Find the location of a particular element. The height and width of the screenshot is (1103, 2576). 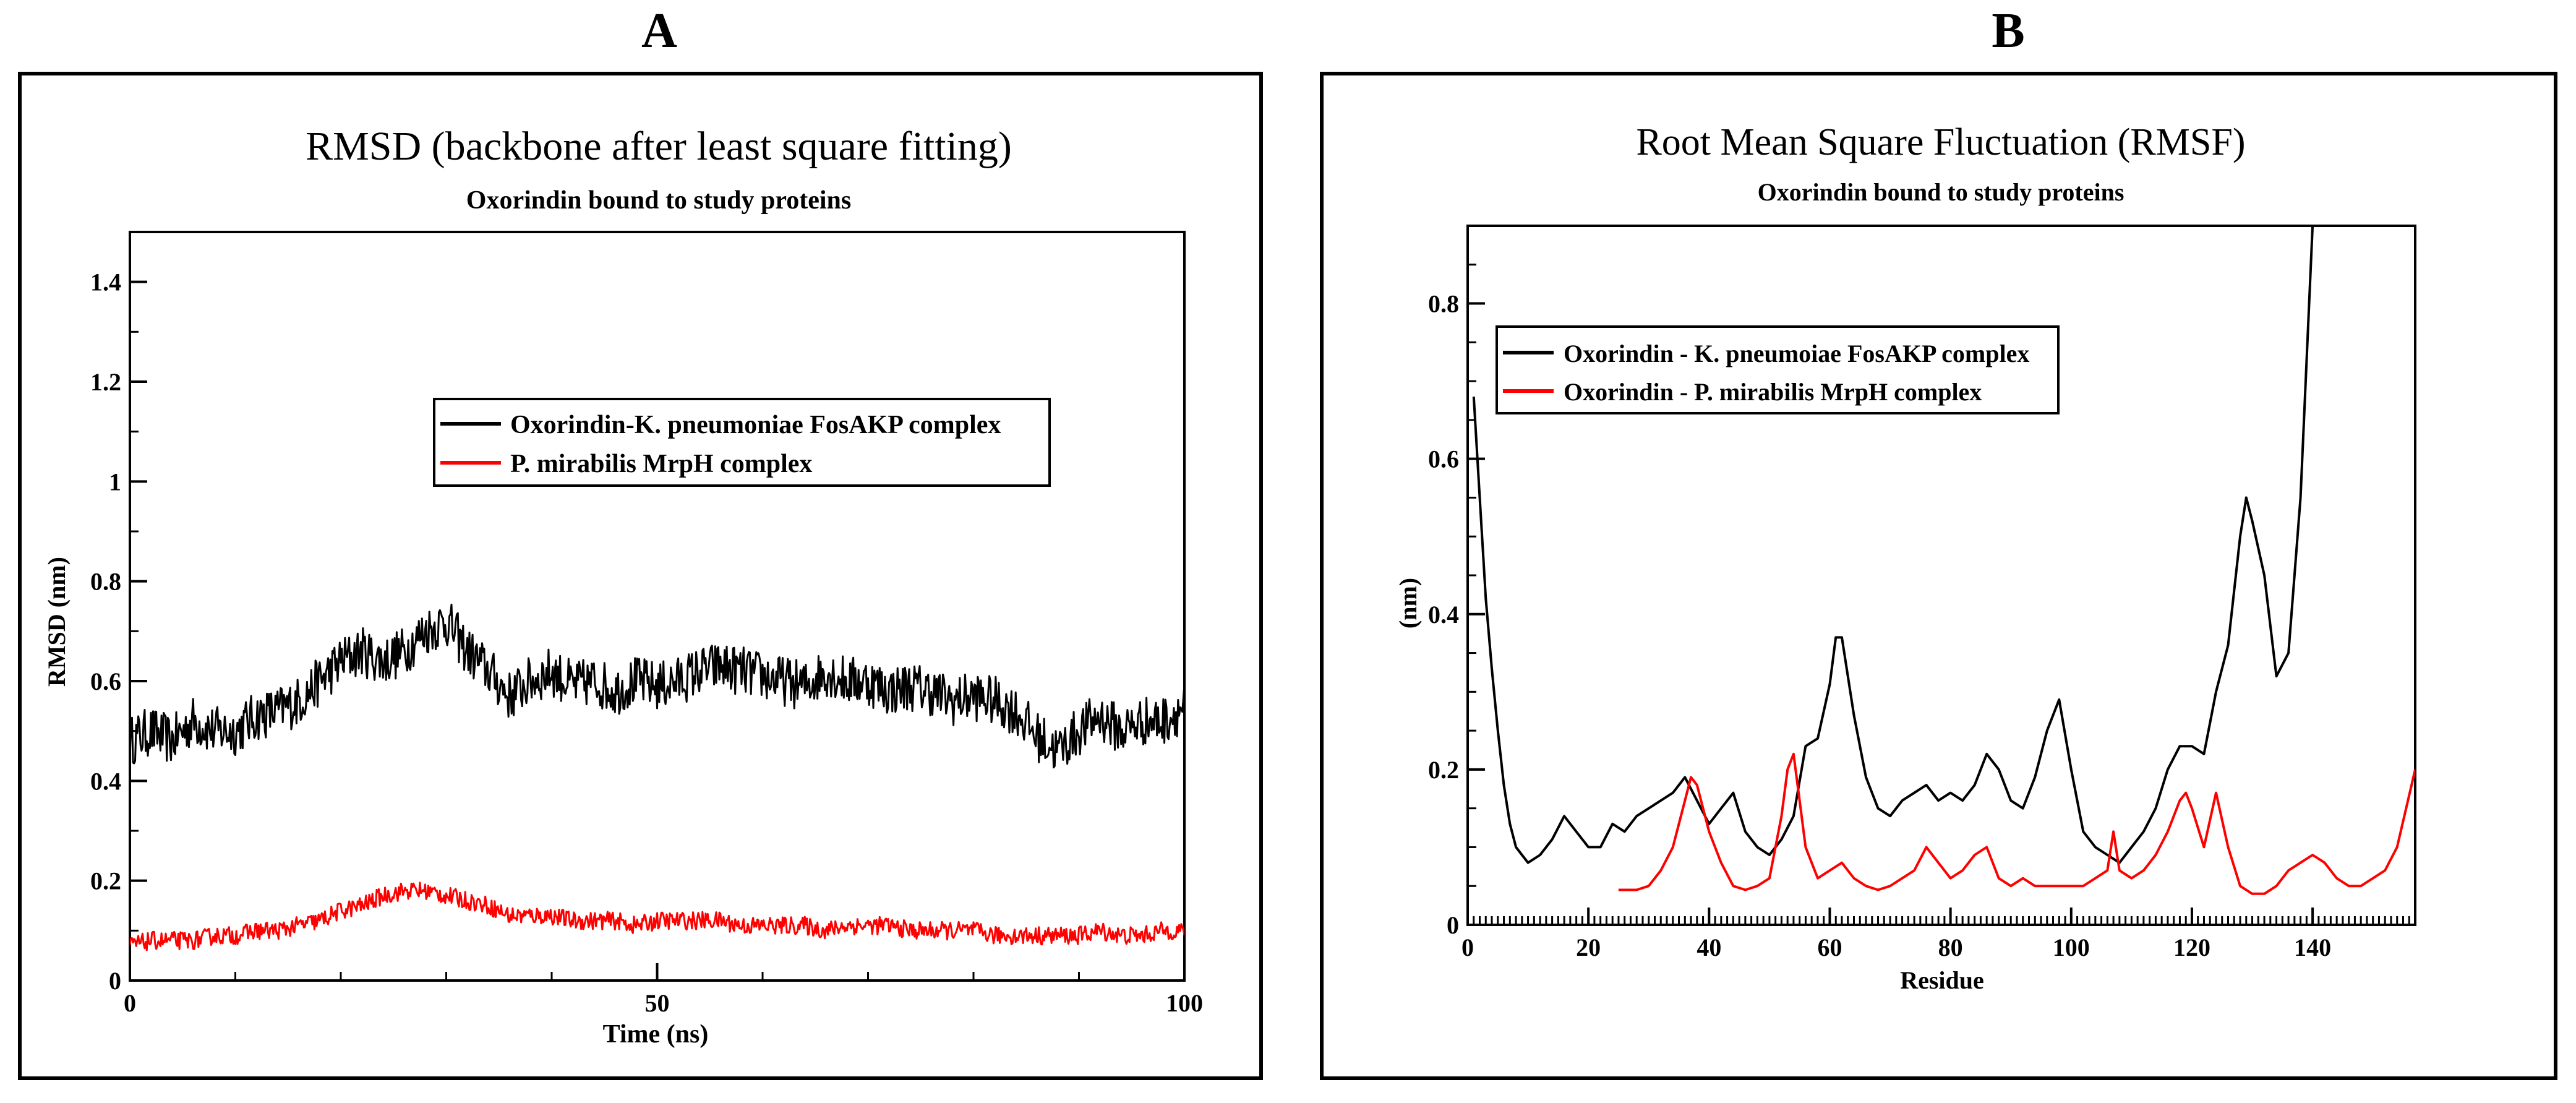

panel-b-legend-label-2: Oxorindin - P. mirabilis MrpH complex is located at coordinates (1773, 392).